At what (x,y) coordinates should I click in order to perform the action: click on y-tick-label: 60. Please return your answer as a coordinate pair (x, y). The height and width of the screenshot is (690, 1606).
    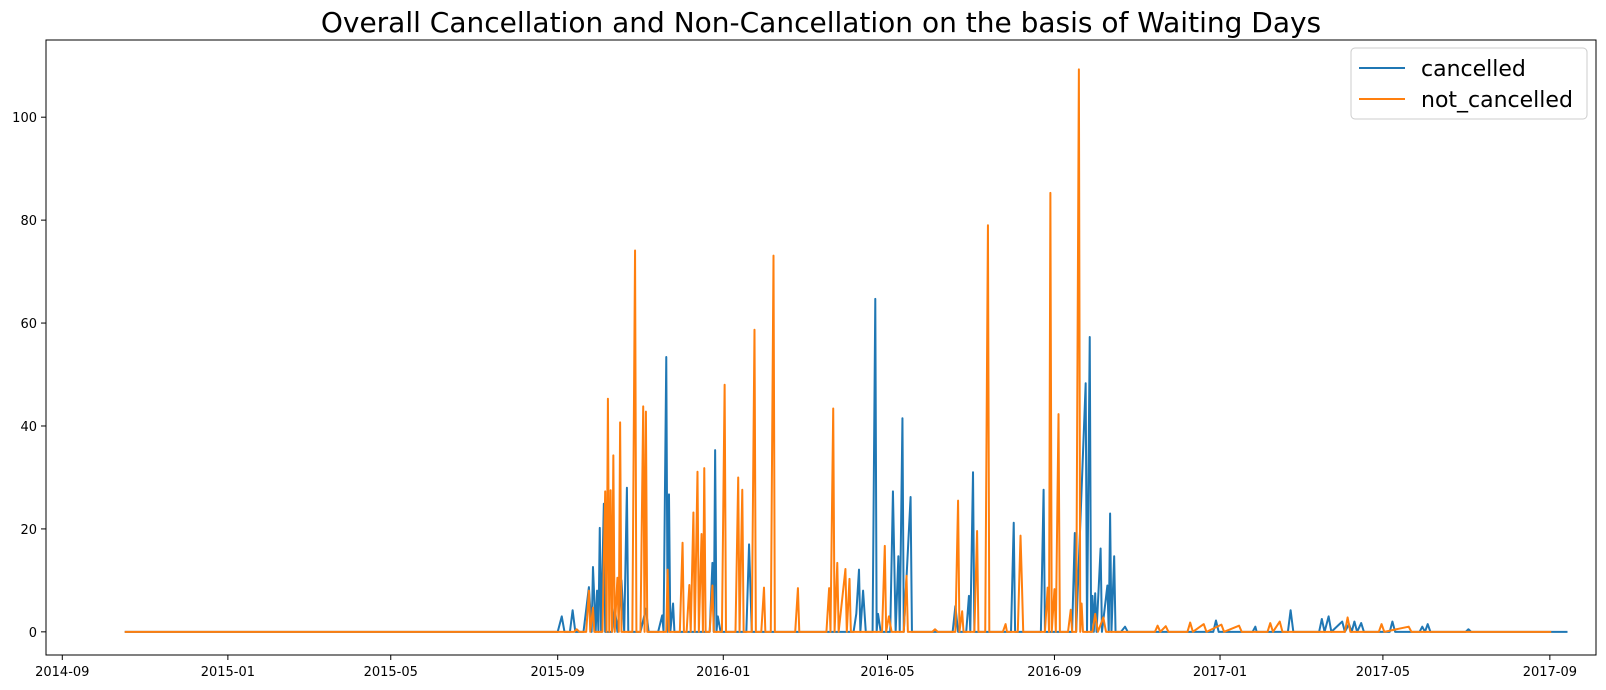
    Looking at the image, I should click on (28, 324).